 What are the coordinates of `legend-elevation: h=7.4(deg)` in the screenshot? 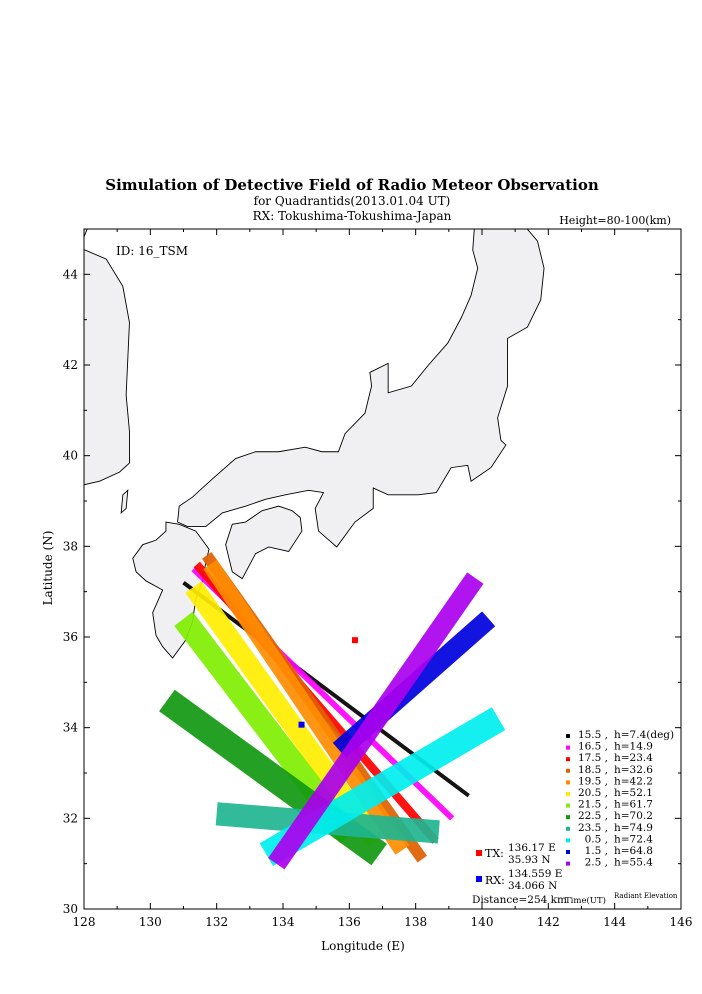 It's located at (644, 735).